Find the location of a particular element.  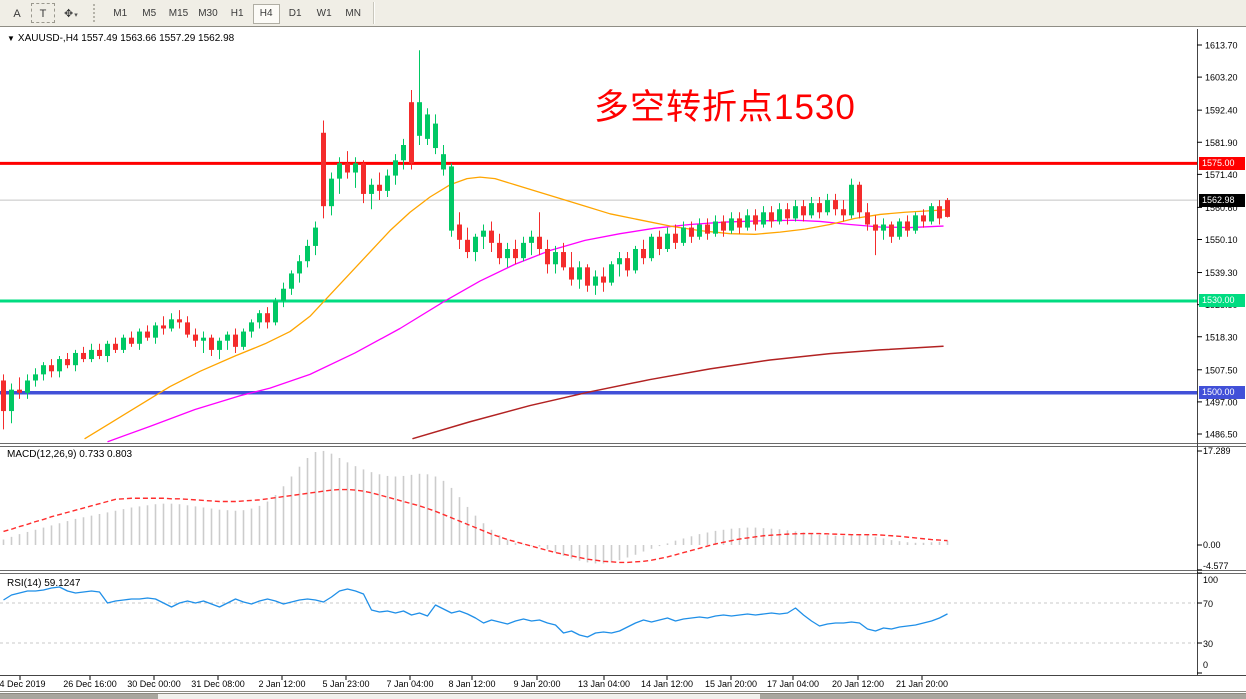

tf-button-h4: H4 is located at coordinates (266, 13).